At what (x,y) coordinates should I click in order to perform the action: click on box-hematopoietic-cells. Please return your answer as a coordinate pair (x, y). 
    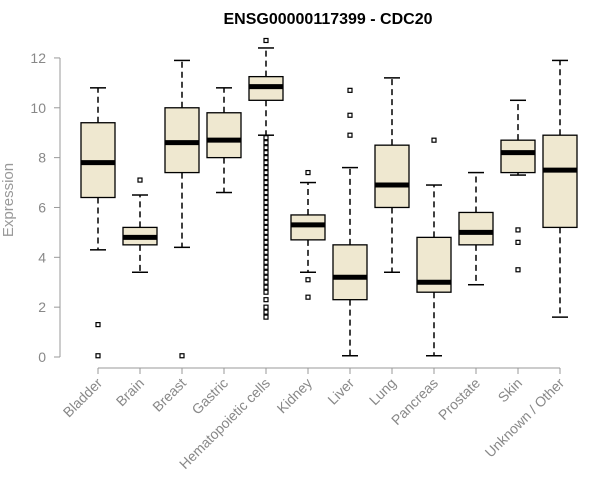
    Looking at the image, I should click on (266, 178).